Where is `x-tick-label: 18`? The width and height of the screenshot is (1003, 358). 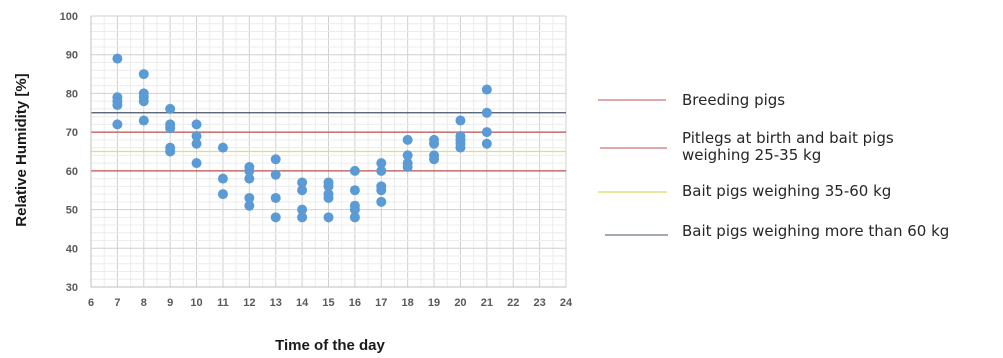
x-tick-label: 18 is located at coordinates (408, 303).